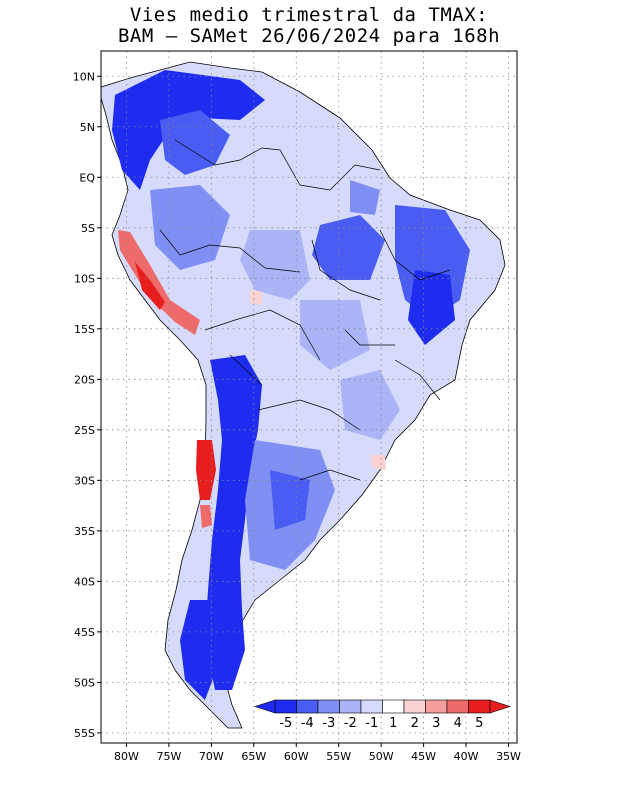 The width and height of the screenshot is (618, 800). What do you see at coordinates (84, 329) in the screenshot?
I see `lat-tick-label: 15S` at bounding box center [84, 329].